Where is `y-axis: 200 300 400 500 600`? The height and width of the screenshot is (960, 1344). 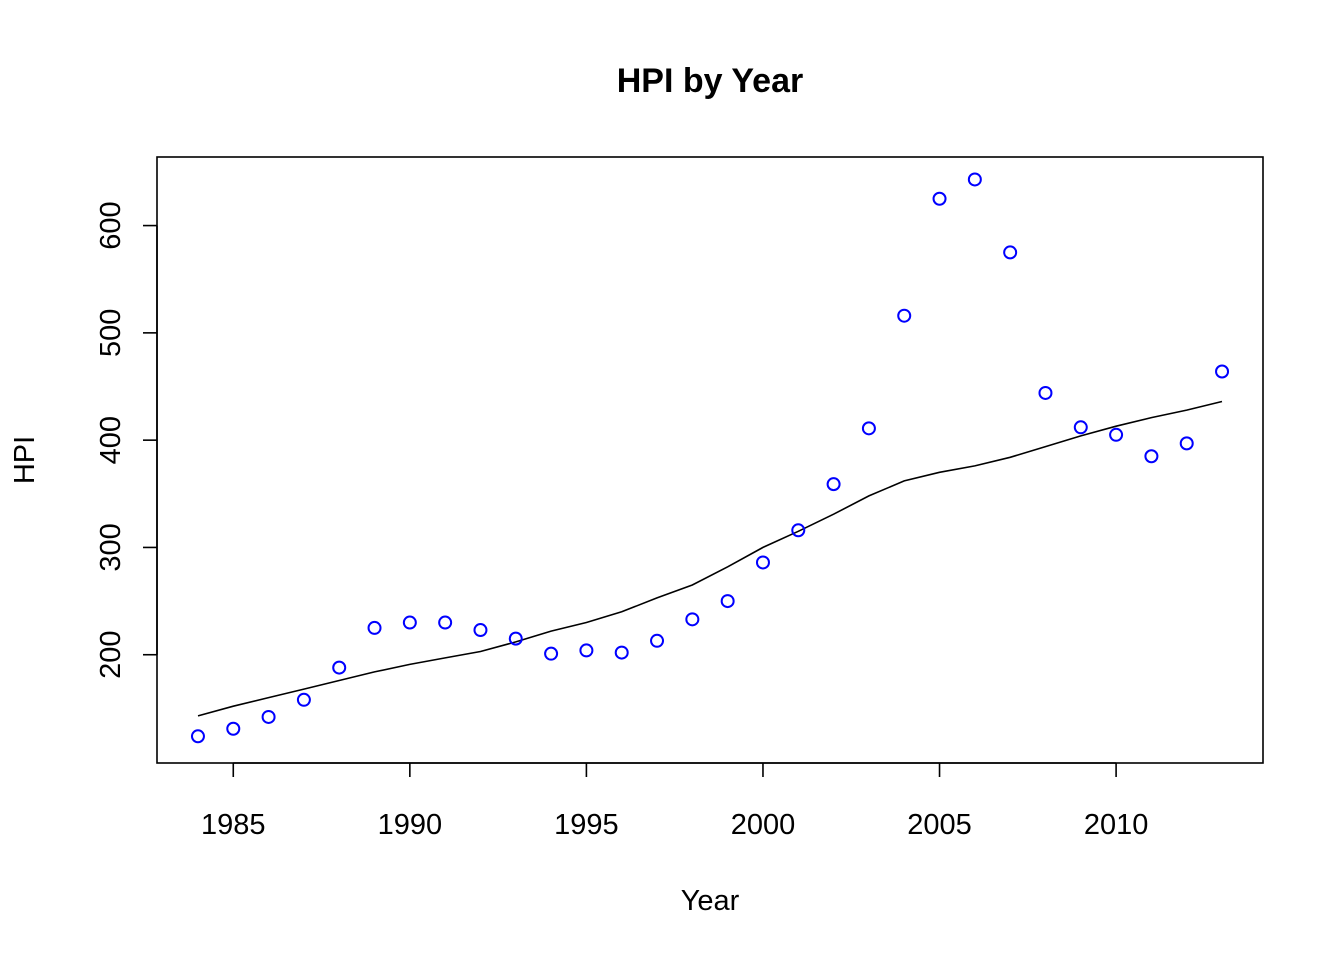
y-axis: 200 300 400 500 600 is located at coordinates (126, 440).